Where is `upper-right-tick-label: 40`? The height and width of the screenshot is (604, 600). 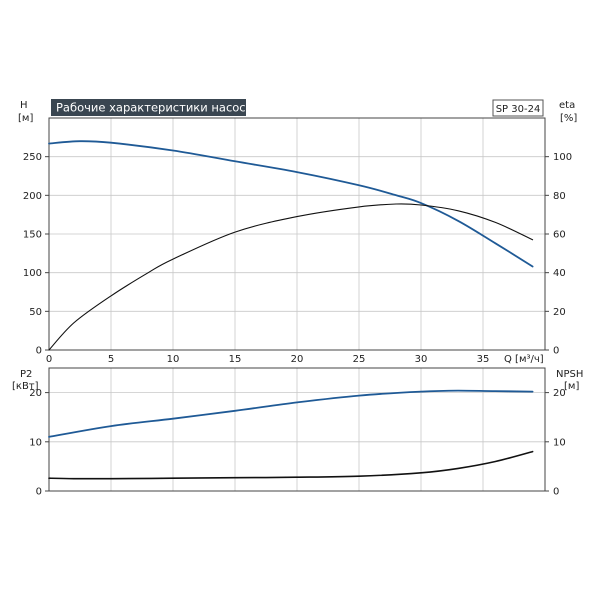 upper-right-tick-label: 40 is located at coordinates (559, 273).